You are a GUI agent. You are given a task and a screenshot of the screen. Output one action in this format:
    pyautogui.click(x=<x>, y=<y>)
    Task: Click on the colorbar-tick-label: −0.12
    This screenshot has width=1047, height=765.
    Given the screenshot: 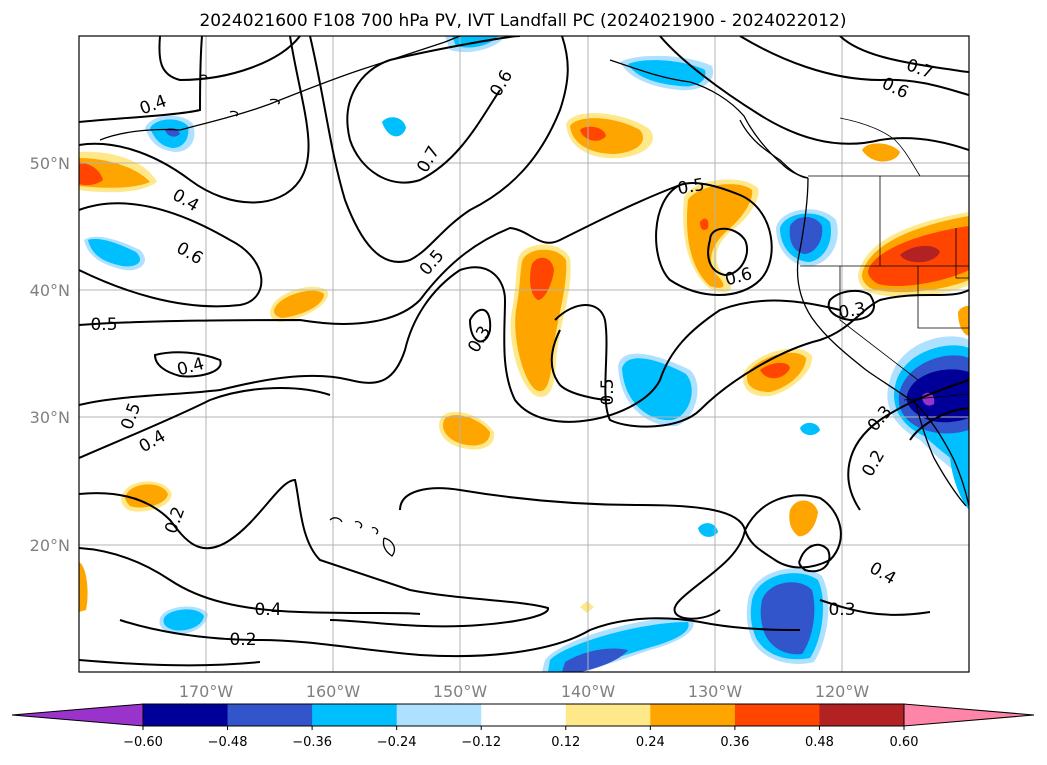 What is the action you would take?
    pyautogui.click(x=481, y=742)
    